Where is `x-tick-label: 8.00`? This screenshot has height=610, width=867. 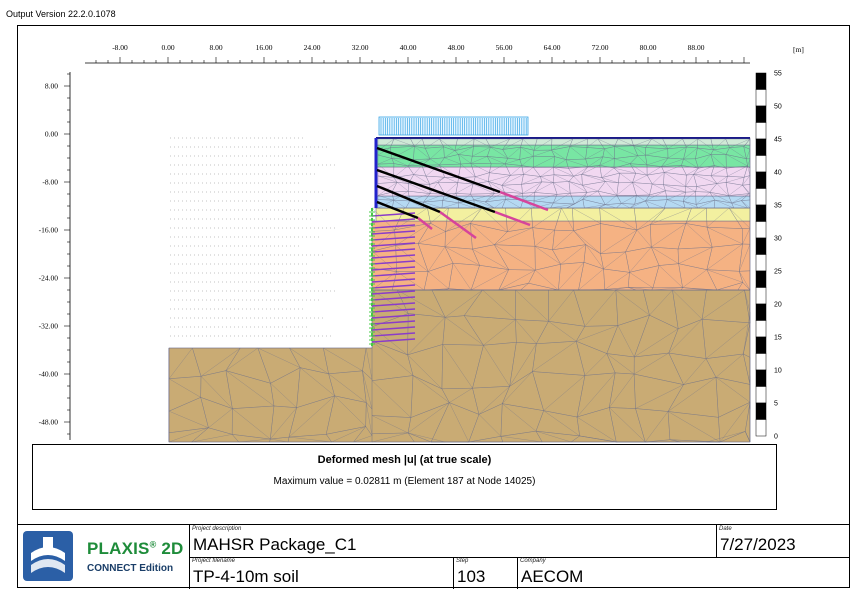 x-tick-label: 8.00 is located at coordinates (215, 47).